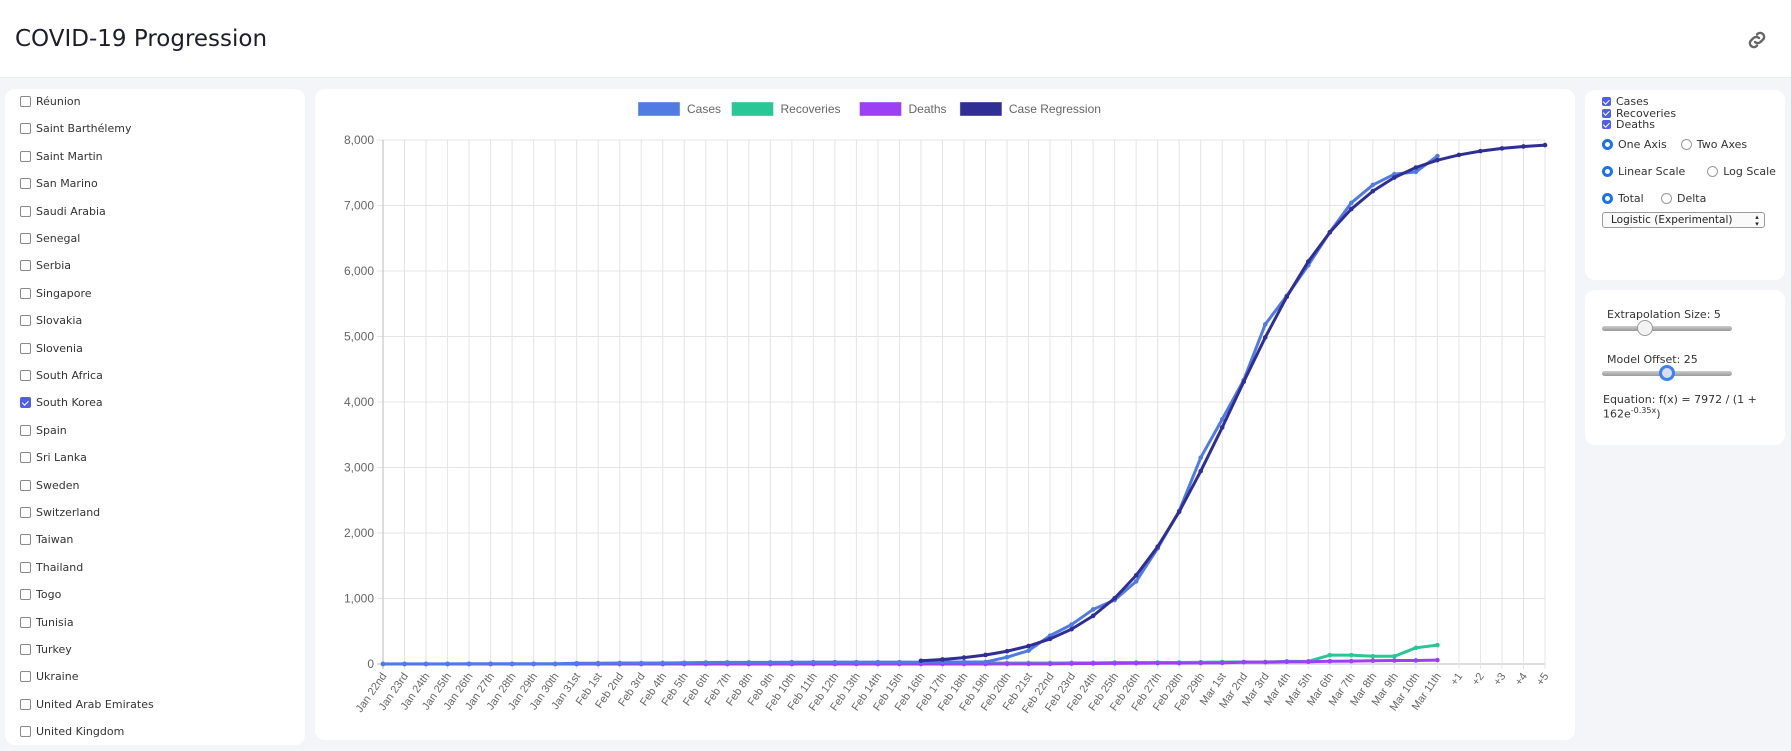 The width and height of the screenshot is (1791, 751). What do you see at coordinates (87, 704) in the screenshot?
I see `country-item: United Arab Emirates` at bounding box center [87, 704].